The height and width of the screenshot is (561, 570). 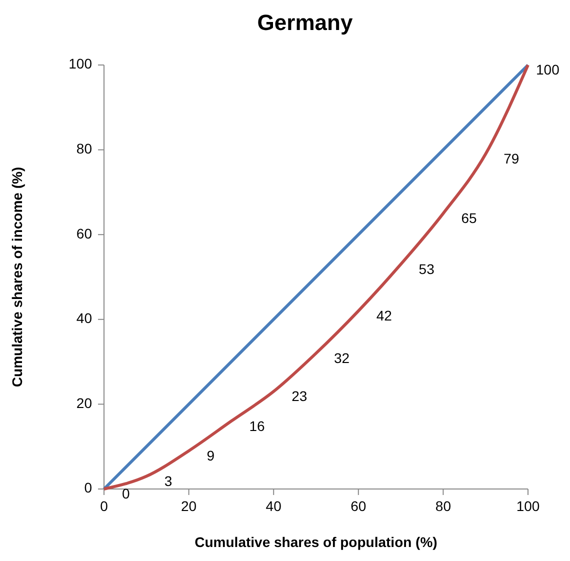 What do you see at coordinates (443, 506) in the screenshot?
I see `x-tick-label: 80` at bounding box center [443, 506].